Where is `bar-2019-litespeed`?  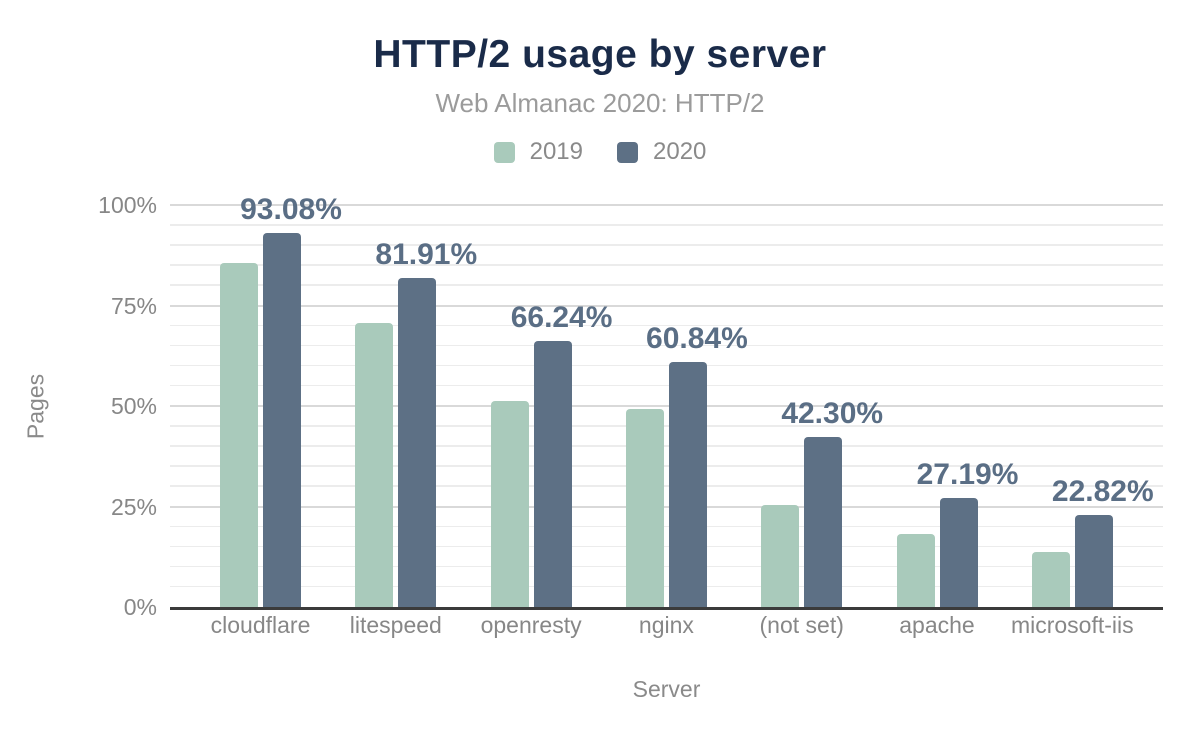
bar-2019-litespeed is located at coordinates (374, 465).